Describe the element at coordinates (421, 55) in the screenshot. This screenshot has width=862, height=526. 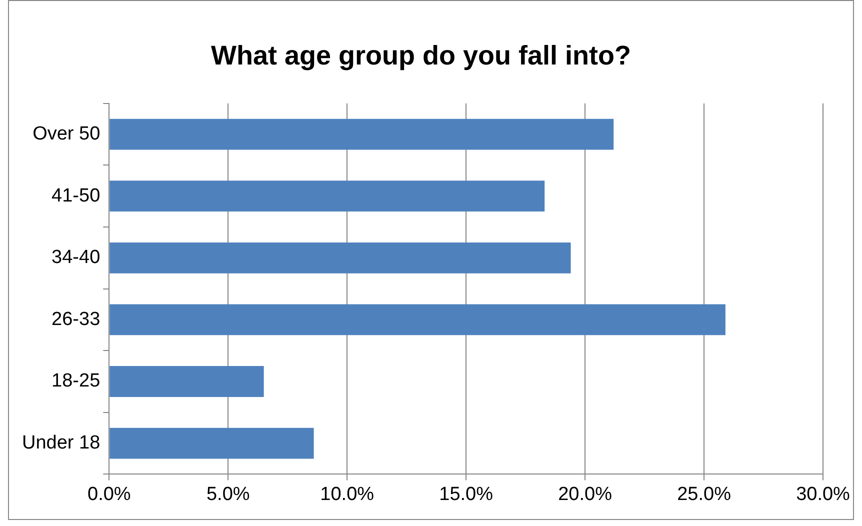
I see `chart-title: What age group do you fall into?` at that location.